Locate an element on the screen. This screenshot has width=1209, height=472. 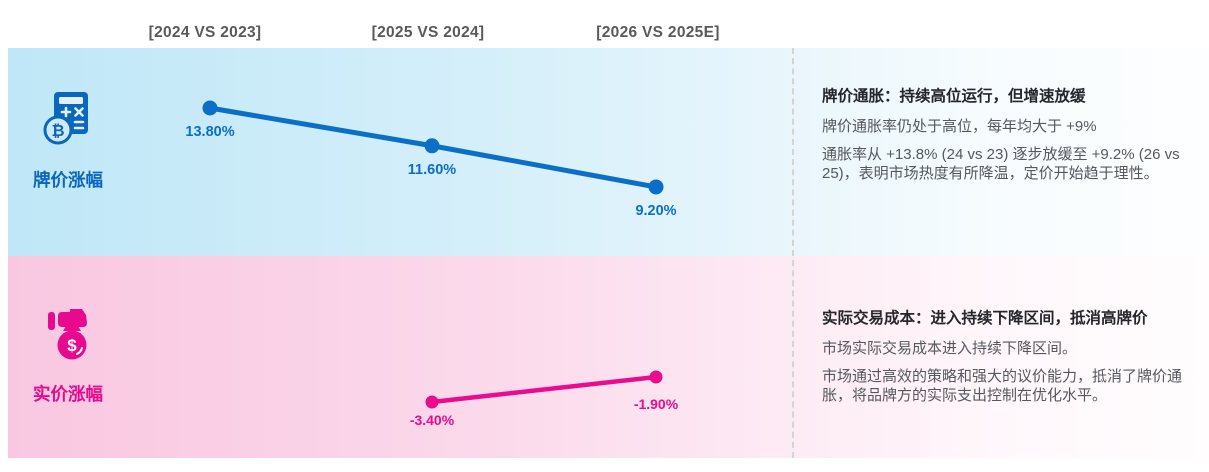
row-head-list-price: ₿ 牌价涨幅 is located at coordinates (68, 141).